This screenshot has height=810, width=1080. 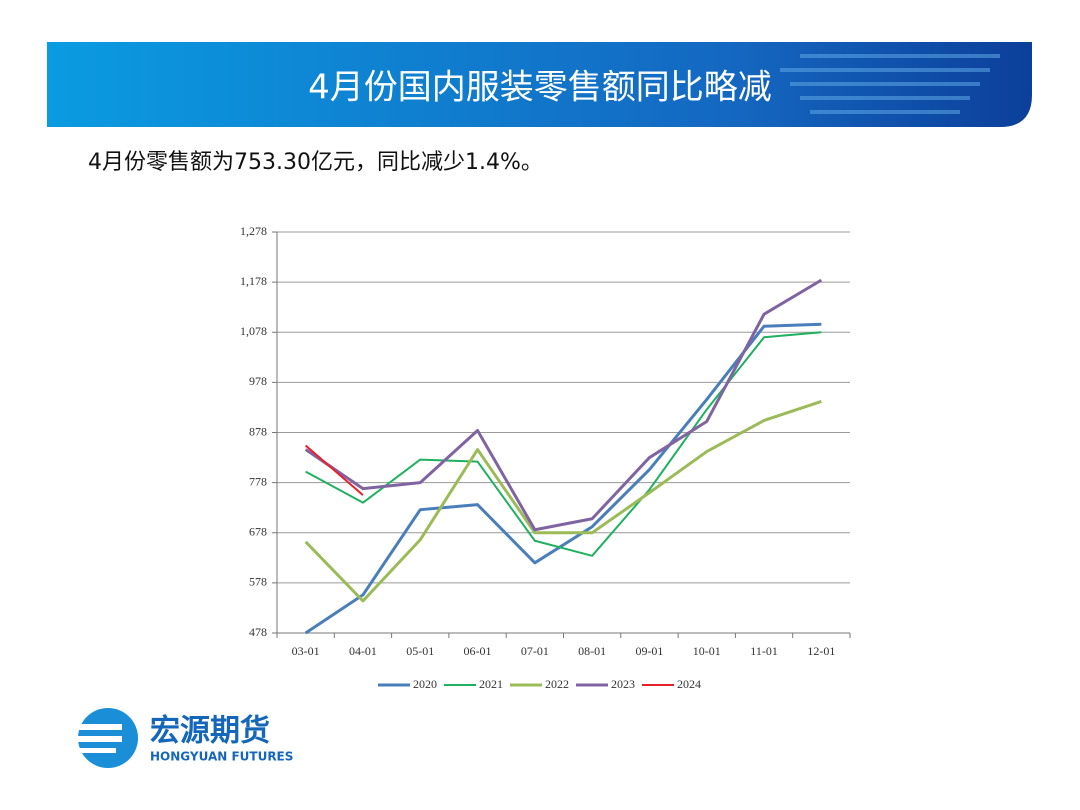 I want to click on legend-label: 2023, so click(x=623, y=684).